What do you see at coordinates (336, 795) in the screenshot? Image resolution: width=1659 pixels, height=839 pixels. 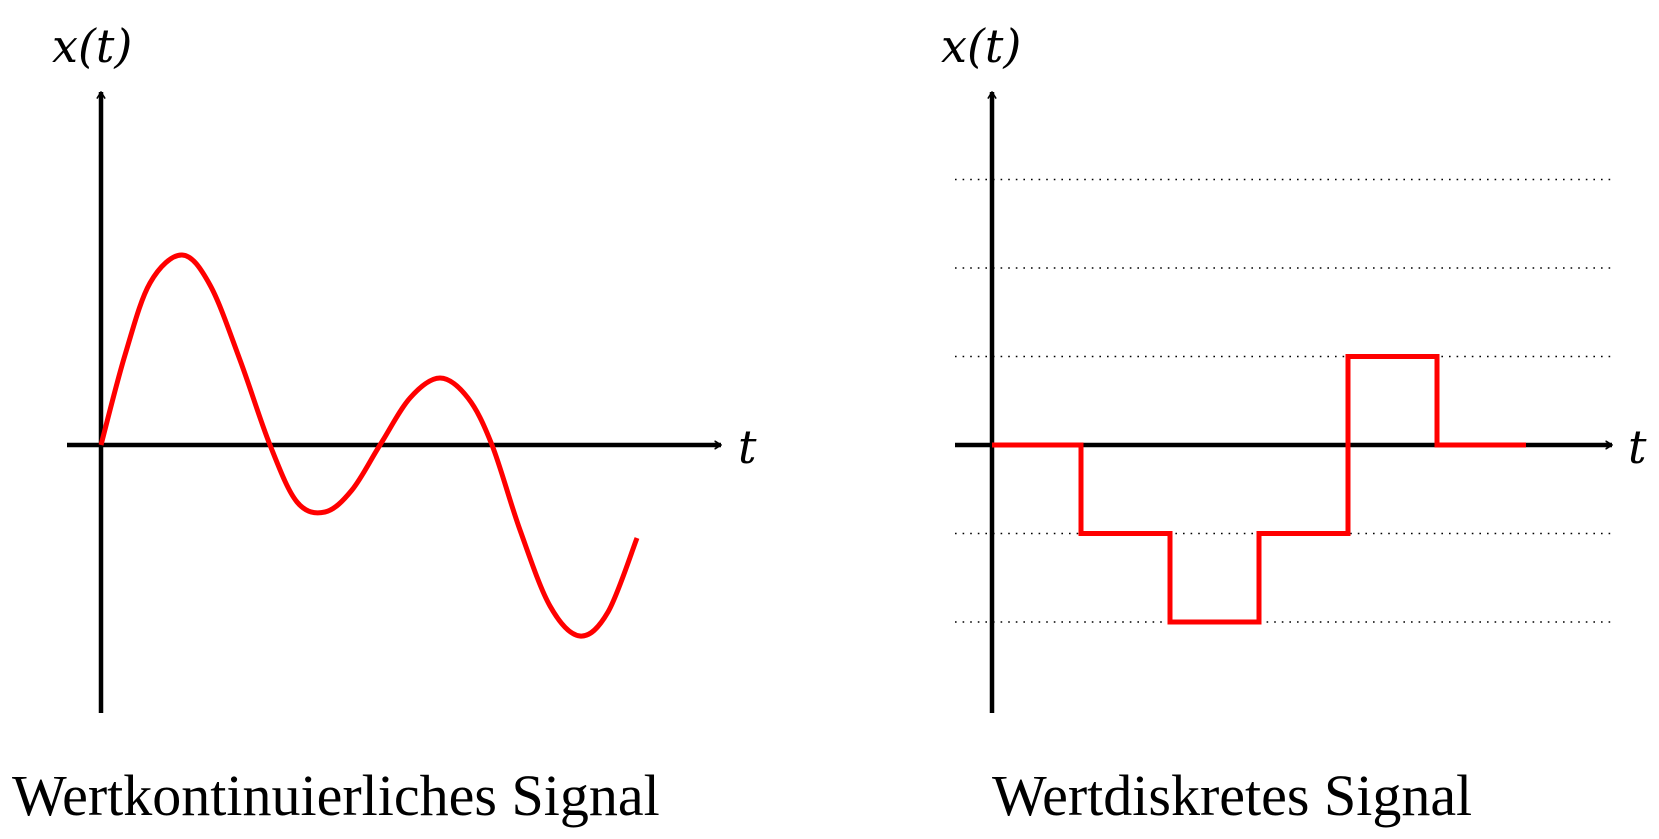 I see `caption-continuous: Wertkontinuierliches Signal` at bounding box center [336, 795].